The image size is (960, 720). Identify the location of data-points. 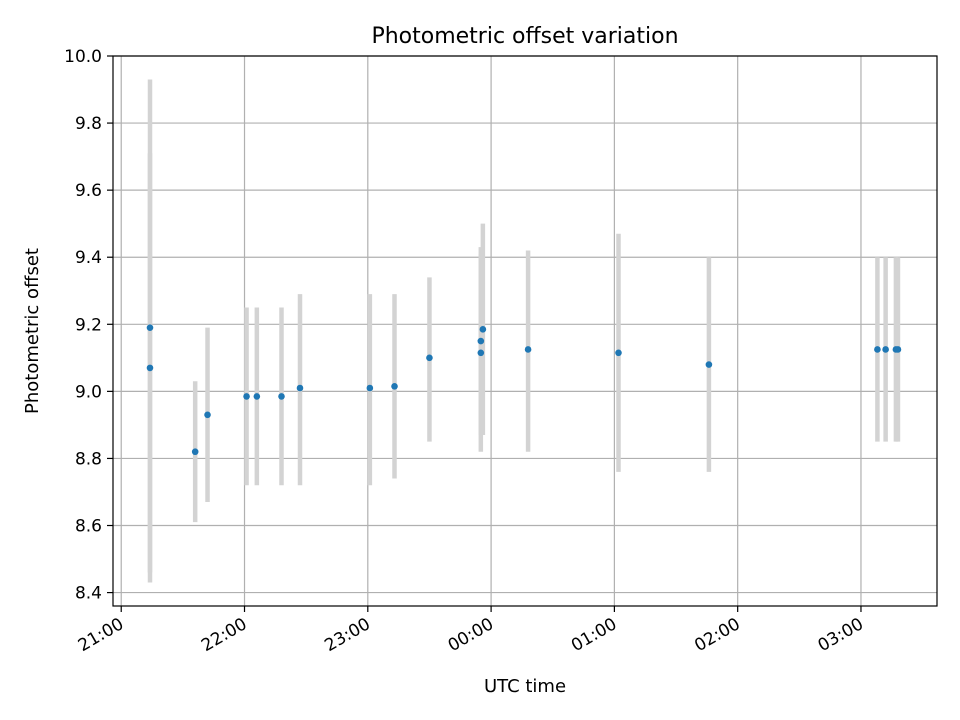
(524, 390).